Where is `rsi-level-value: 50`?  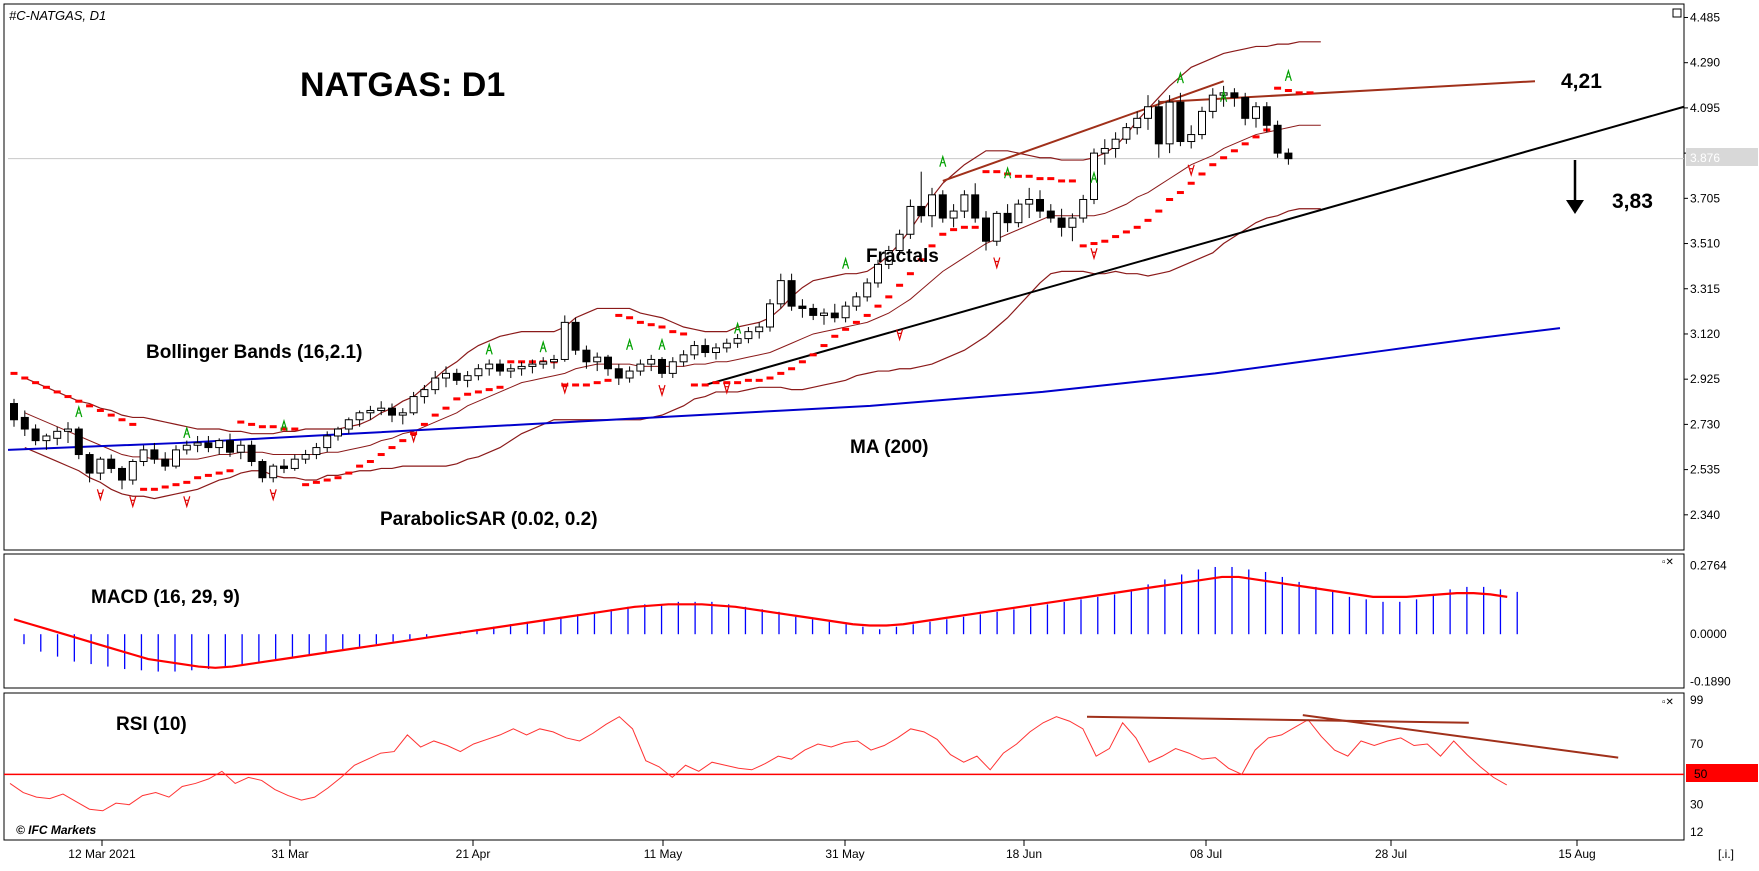 rsi-level-value: 50 is located at coordinates (1701, 774).